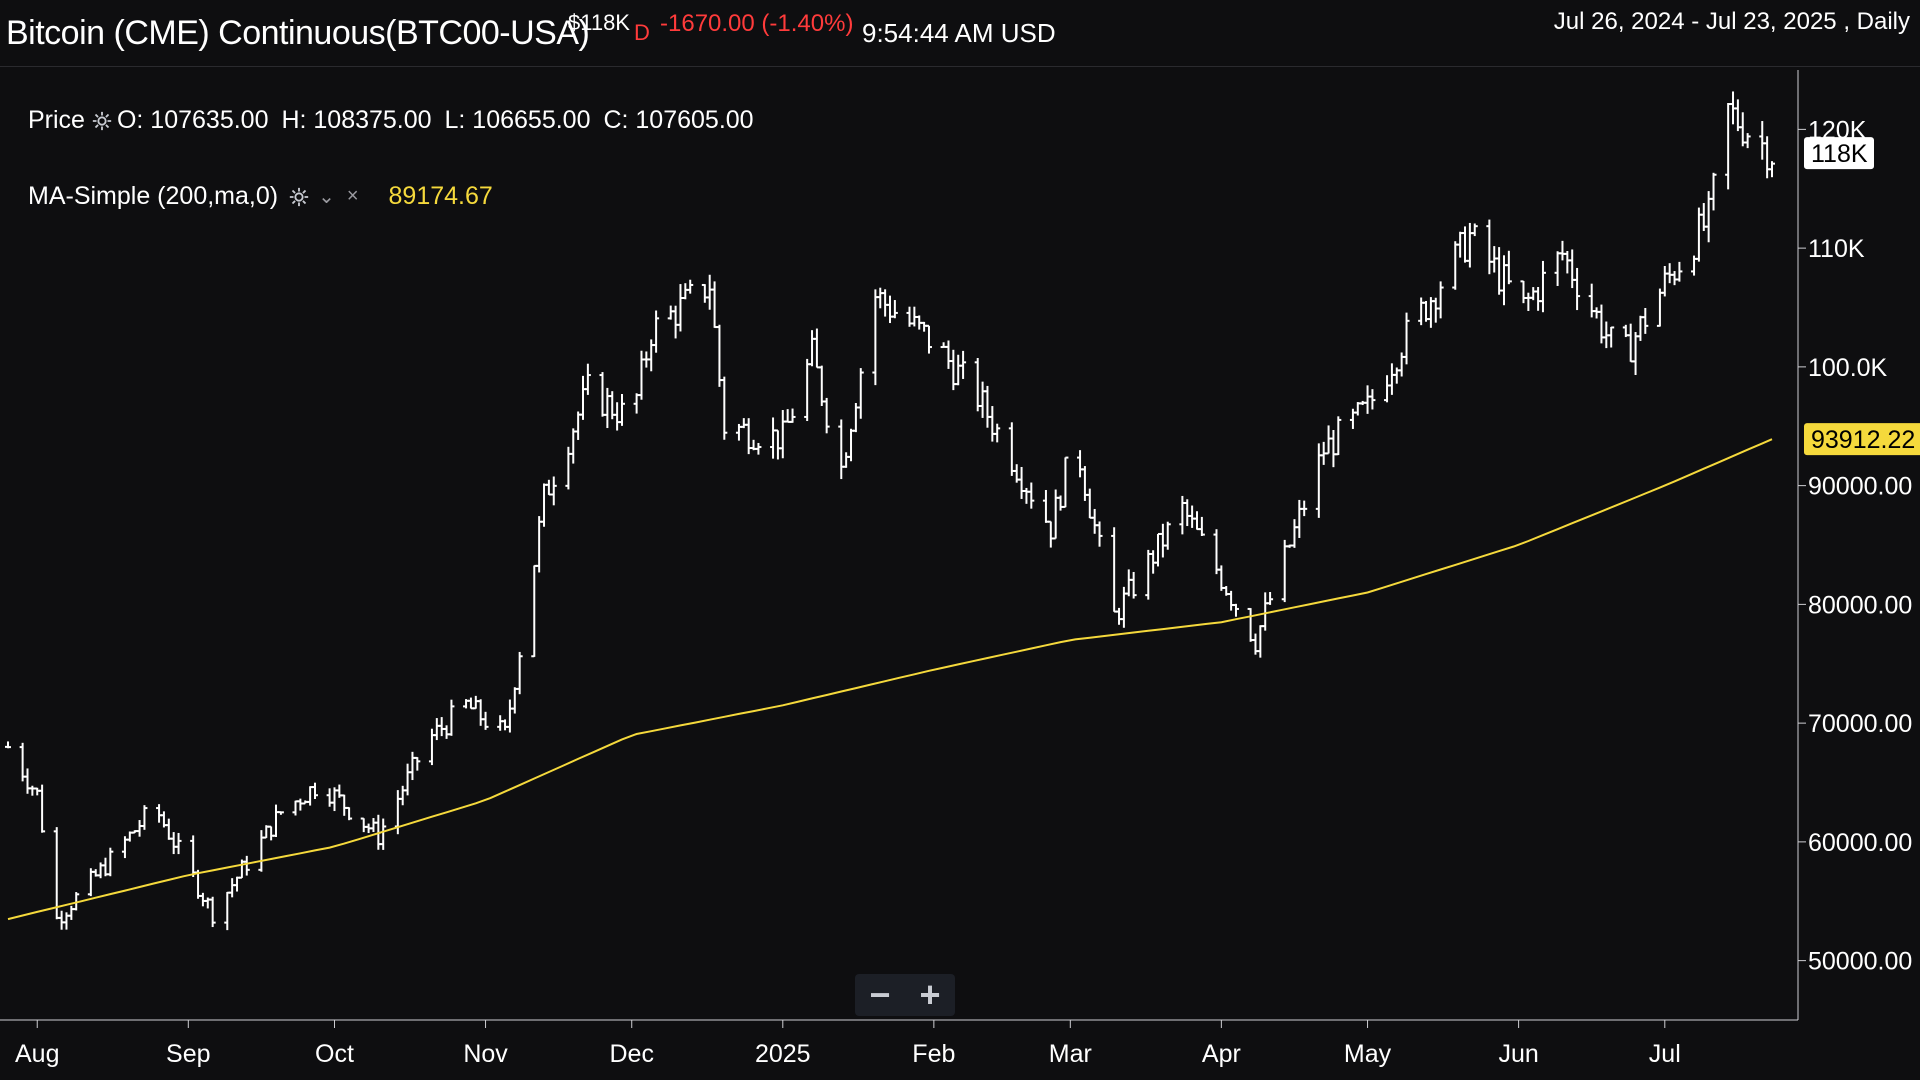  I want to click on chevron-down-icon: ⌄, so click(326, 197).